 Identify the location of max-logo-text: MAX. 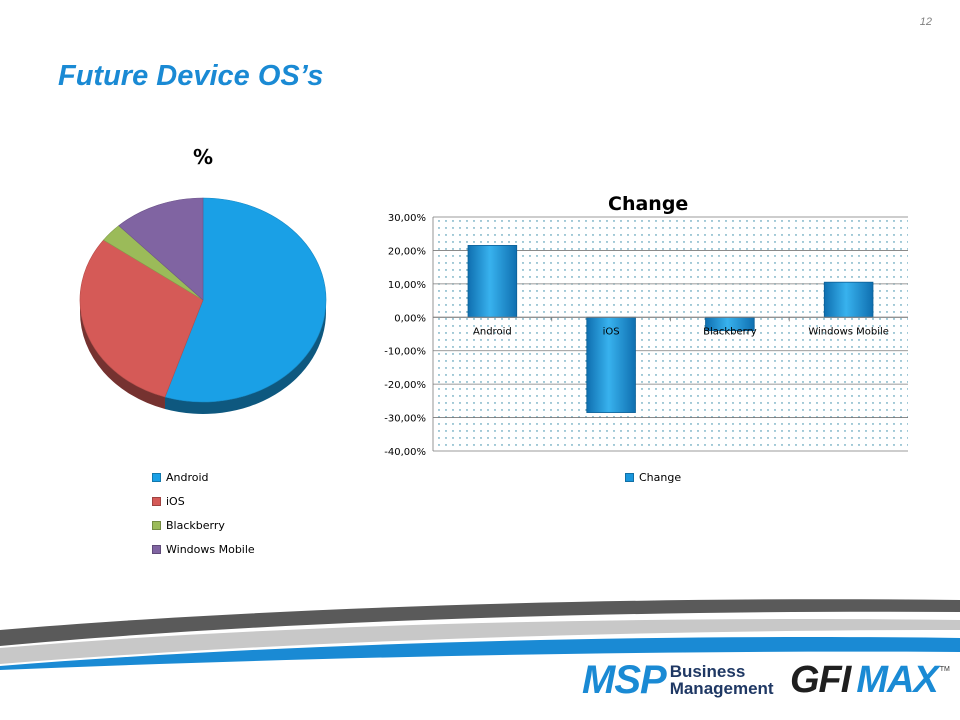
(897, 680).